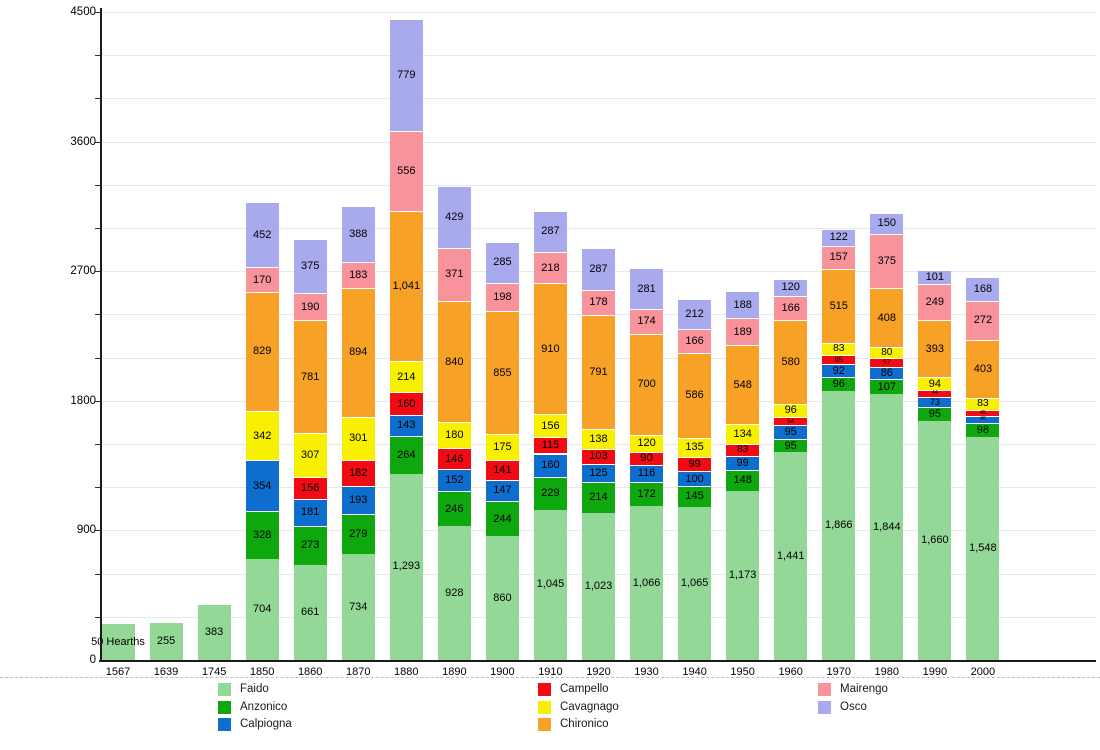  Describe the element at coordinates (502, 373) in the screenshot. I see `bar-segment-chironico-1900: 855` at that location.